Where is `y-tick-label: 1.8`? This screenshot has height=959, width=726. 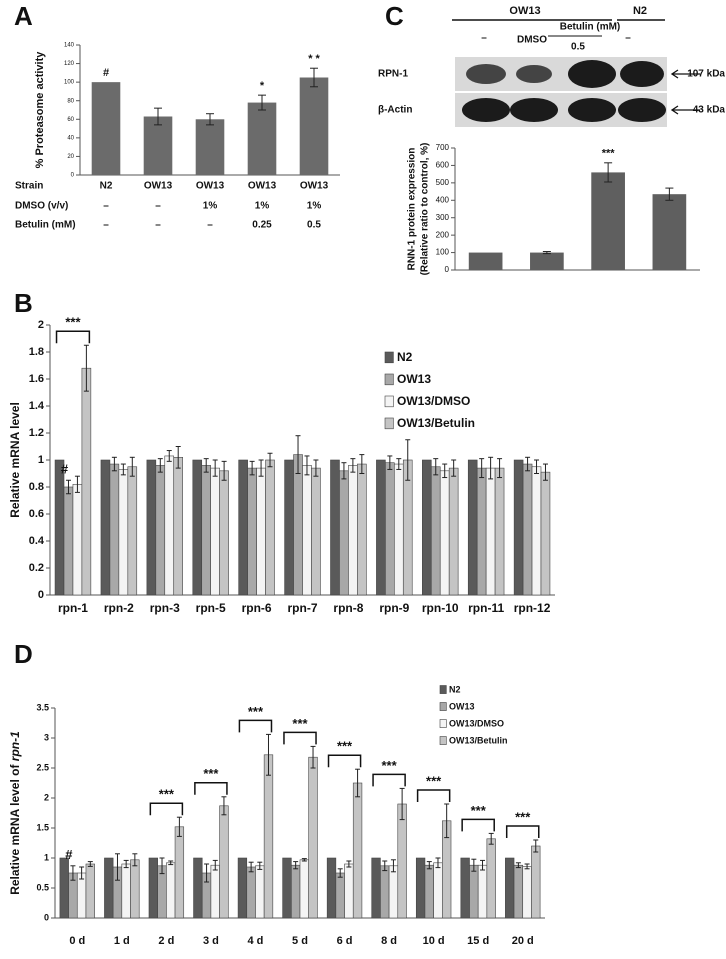
y-tick-label: 1.8 is located at coordinates (36, 352).